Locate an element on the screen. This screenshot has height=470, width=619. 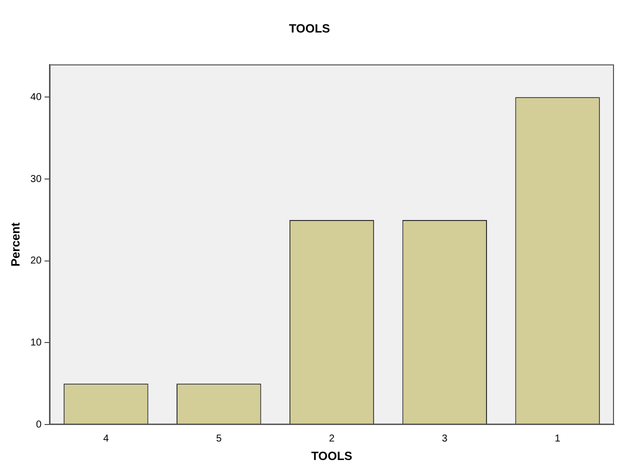
x-tick-label: 3 is located at coordinates (445, 438).